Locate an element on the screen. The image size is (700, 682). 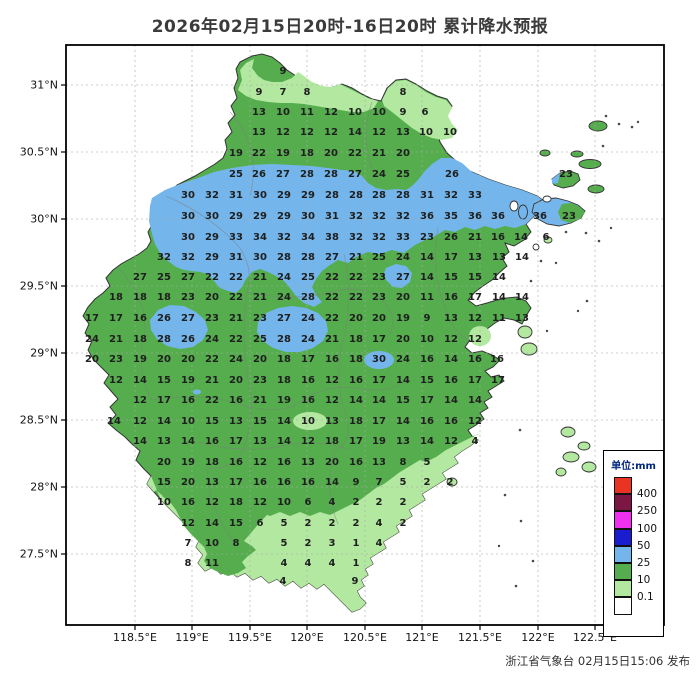
rain-blue-pocket-west is located at coordinates (179, 327).